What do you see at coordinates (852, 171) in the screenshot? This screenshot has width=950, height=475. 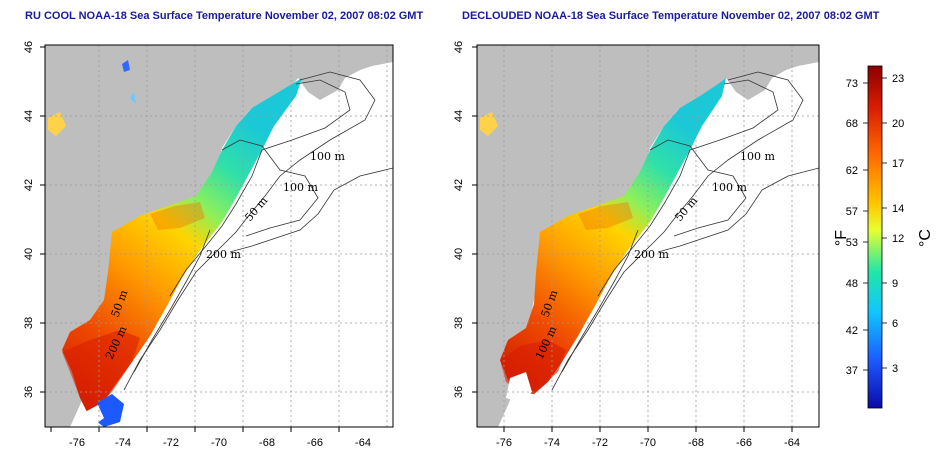 I see `svg-text: 62` at bounding box center [852, 171].